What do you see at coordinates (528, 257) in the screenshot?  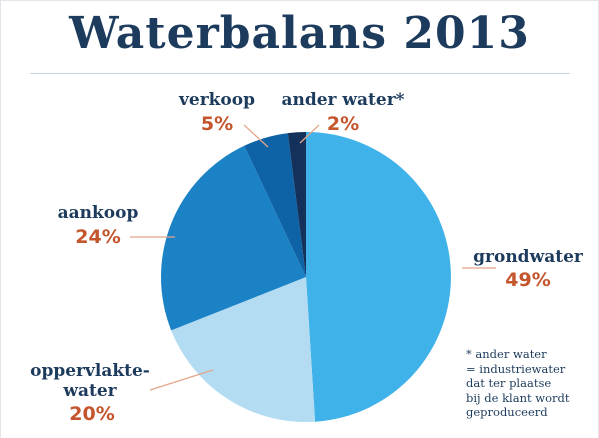 I see `slice-label-grondwater: grondwater` at bounding box center [528, 257].